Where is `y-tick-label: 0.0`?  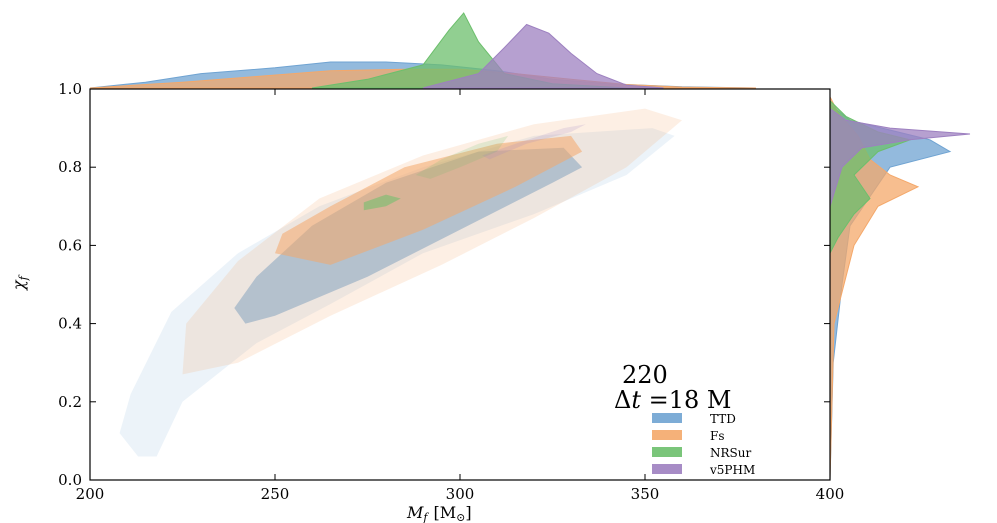 y-tick-label: 0.0 is located at coordinates (70, 480).